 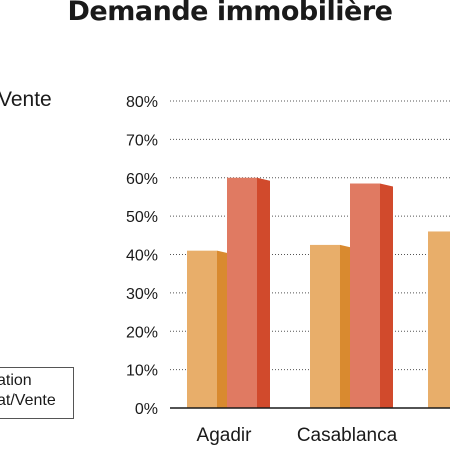 What do you see at coordinates (142, 256) in the screenshot?
I see `y-tick-label: 40%` at bounding box center [142, 256].